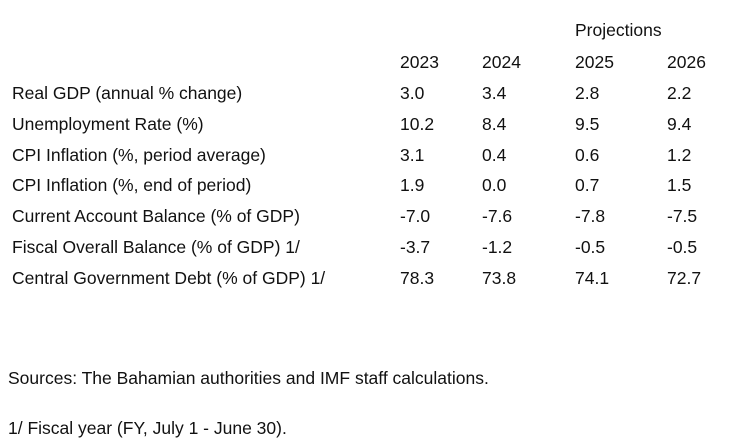 The width and height of the screenshot is (753, 445). I want to click on cell-value: 9.4, so click(679, 123).